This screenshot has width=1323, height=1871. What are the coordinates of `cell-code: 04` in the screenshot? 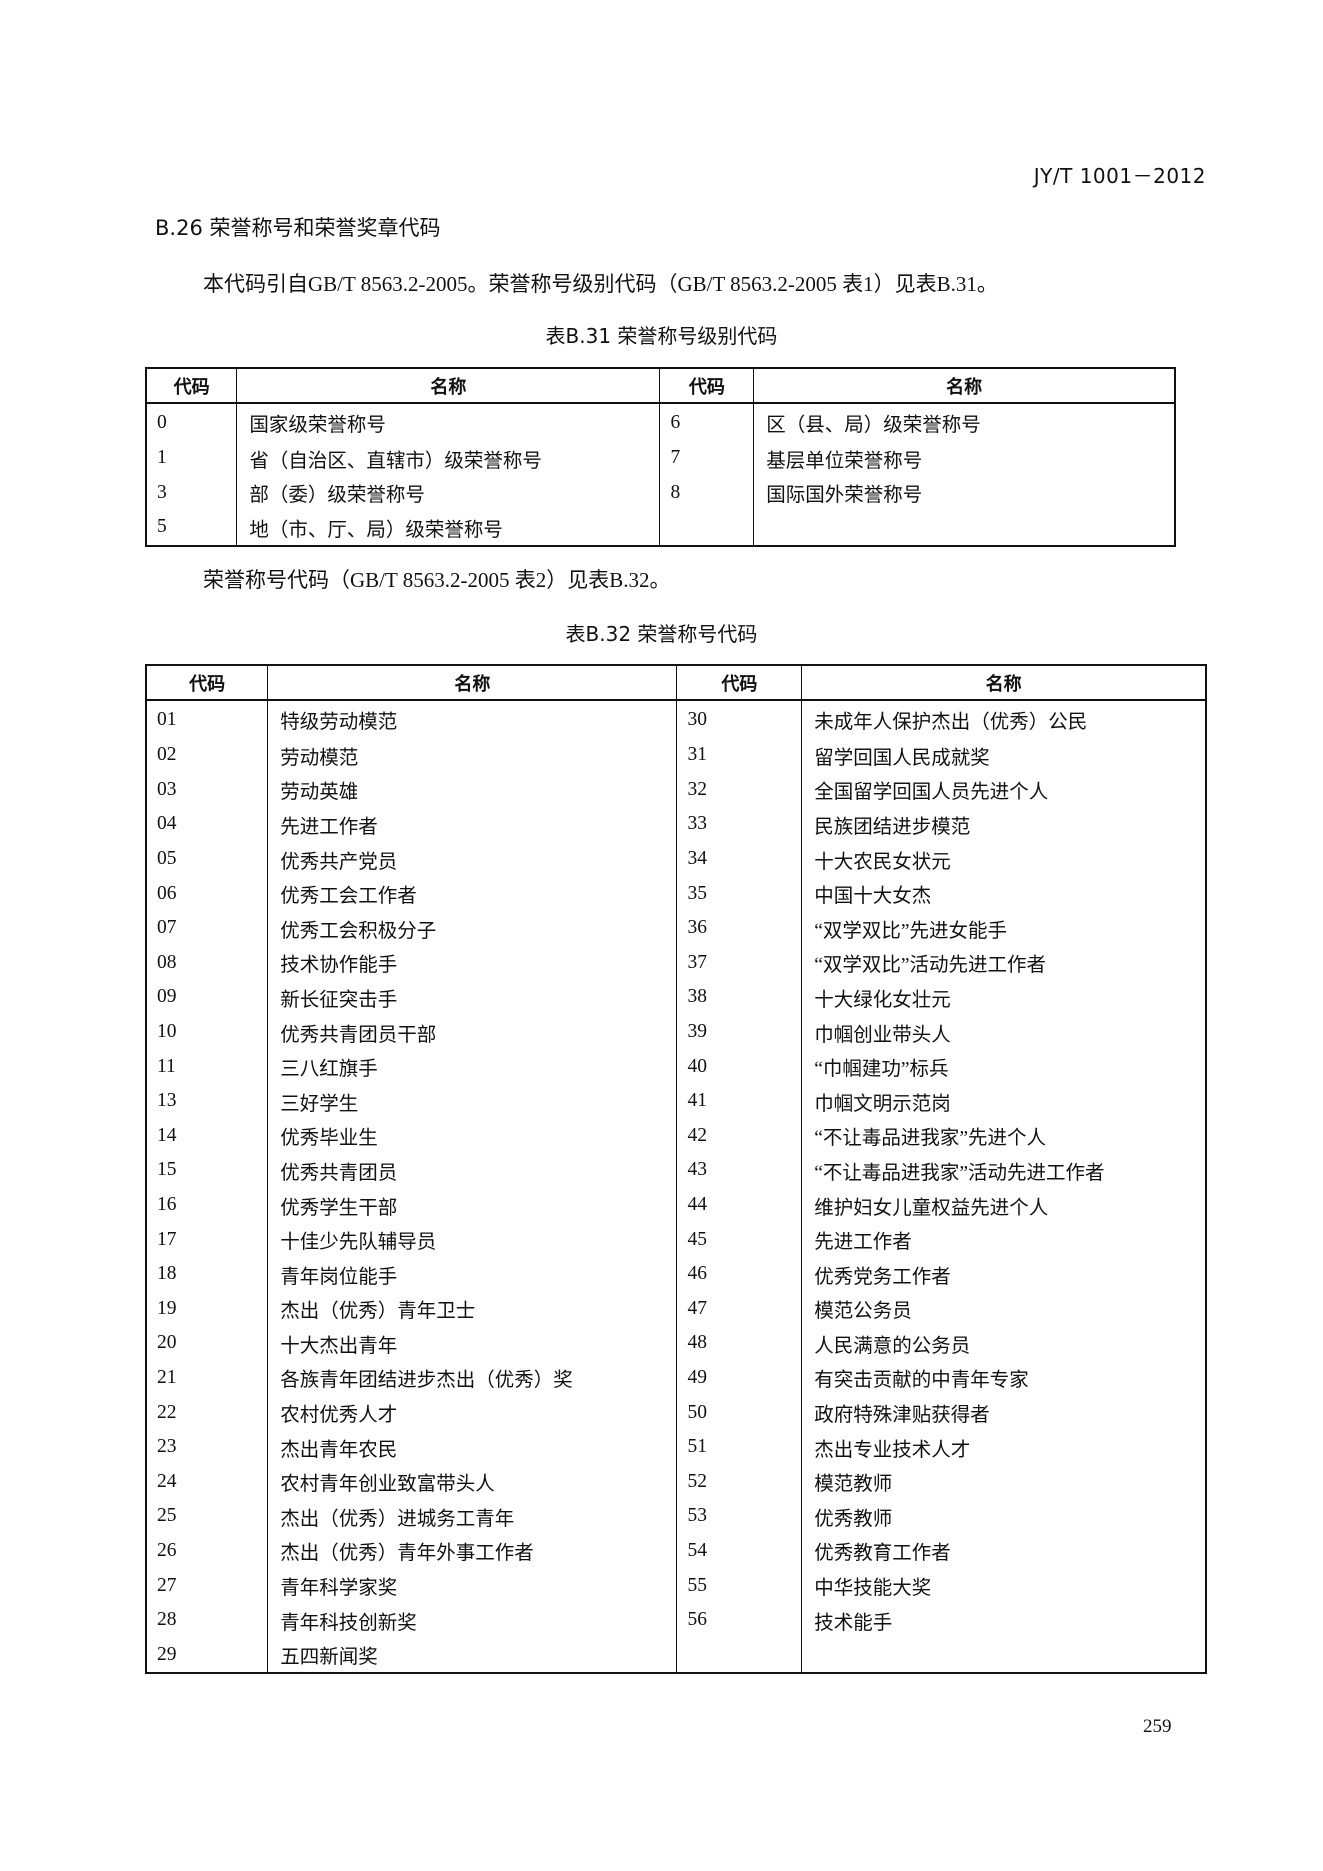 It's located at (207, 824).